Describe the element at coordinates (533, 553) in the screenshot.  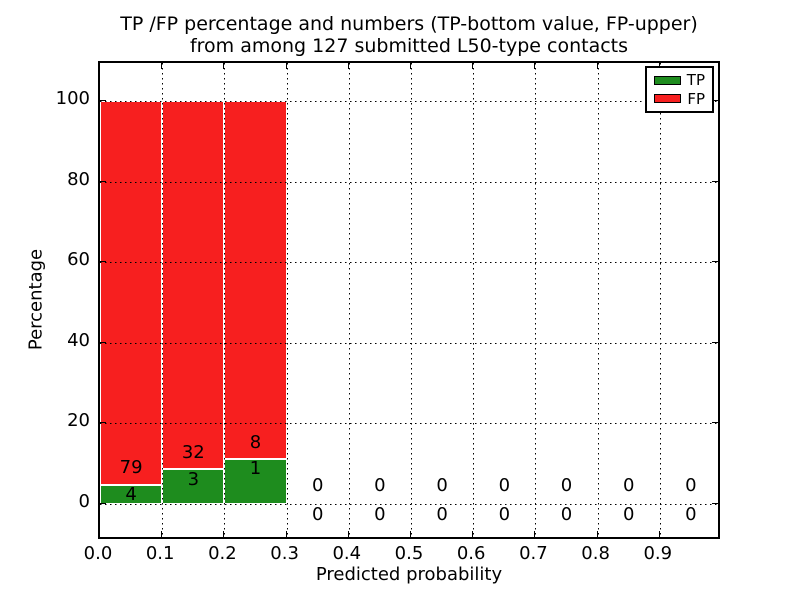
I see `x-tick-label: 0.7` at that location.